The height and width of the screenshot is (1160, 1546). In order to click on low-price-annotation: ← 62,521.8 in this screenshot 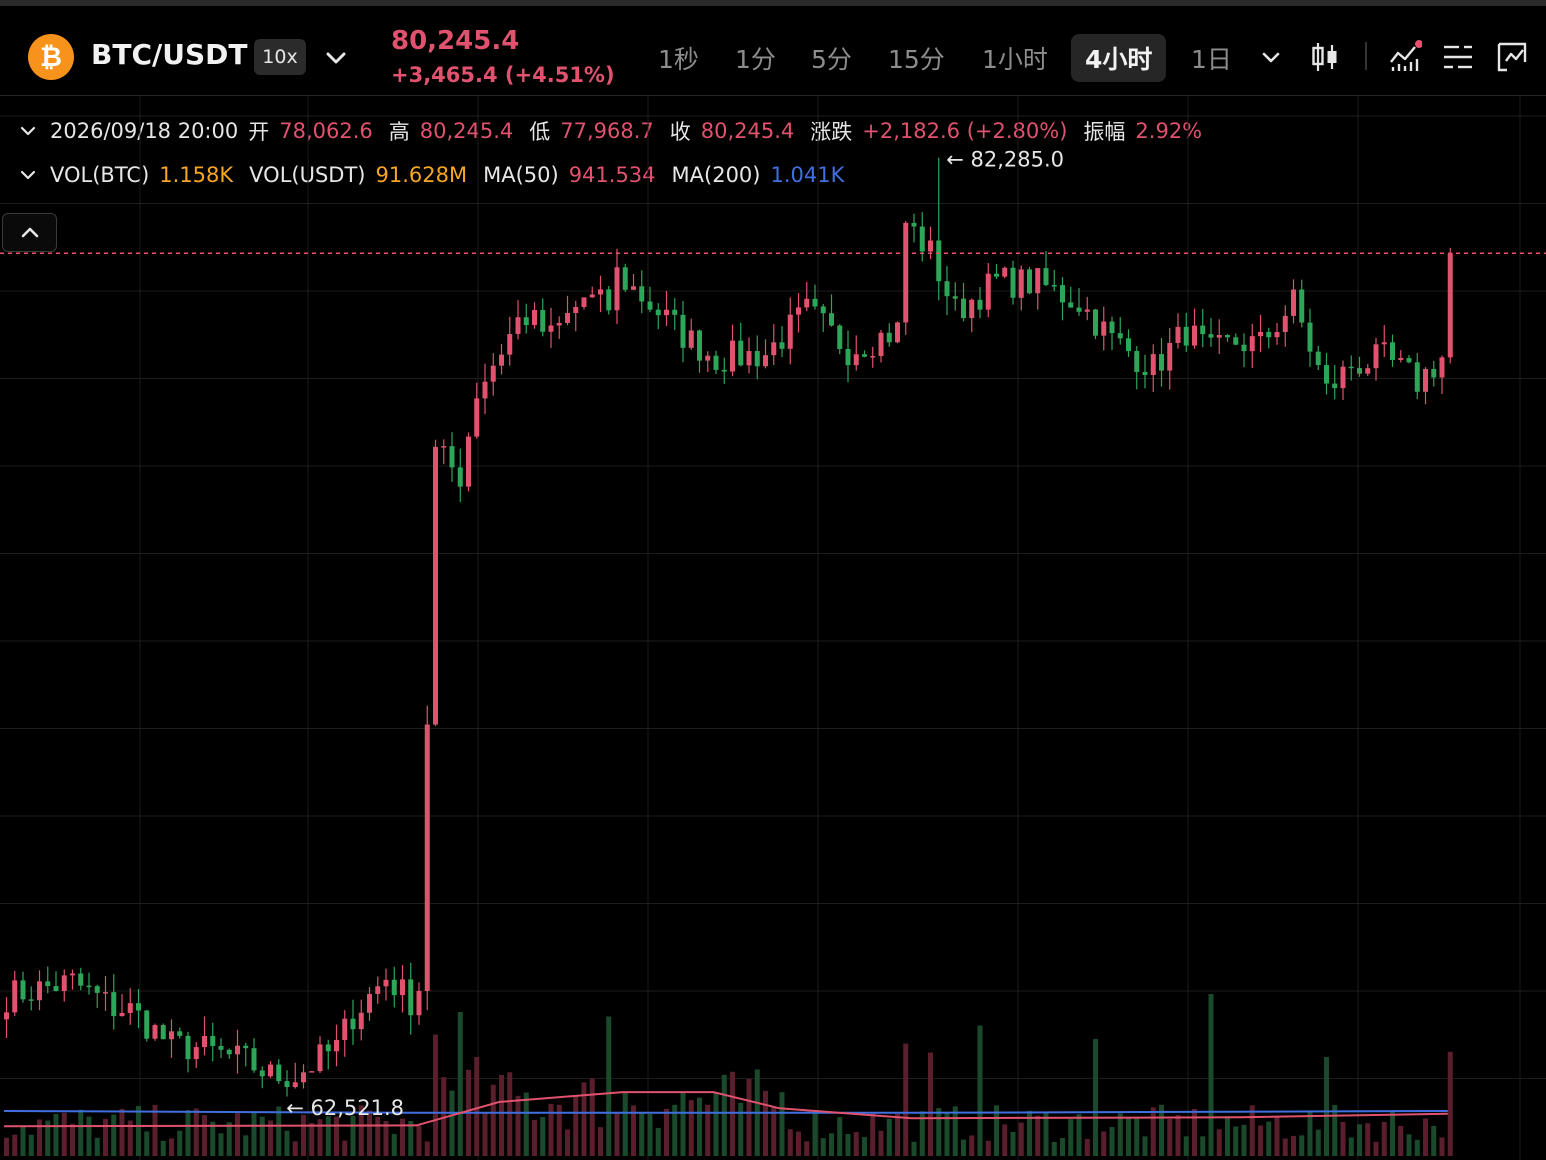, I will do `click(345, 1108)`.